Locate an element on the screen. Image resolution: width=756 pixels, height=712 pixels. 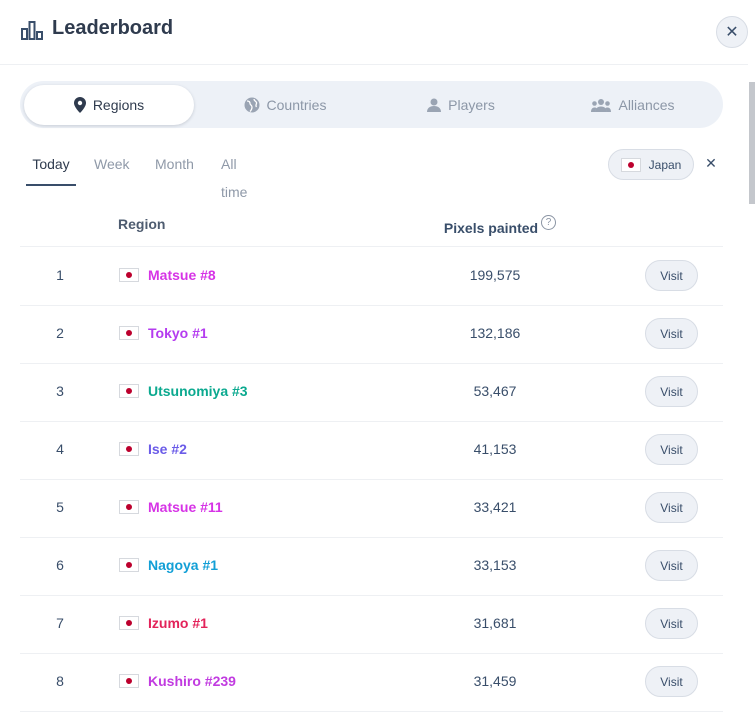
tab-countries: Countries is located at coordinates (285, 105).